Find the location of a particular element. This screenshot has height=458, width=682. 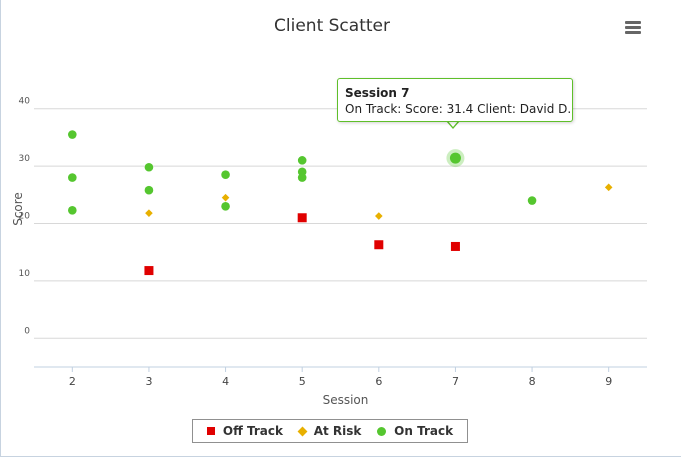

x-tick-label: 6 is located at coordinates (378, 381).